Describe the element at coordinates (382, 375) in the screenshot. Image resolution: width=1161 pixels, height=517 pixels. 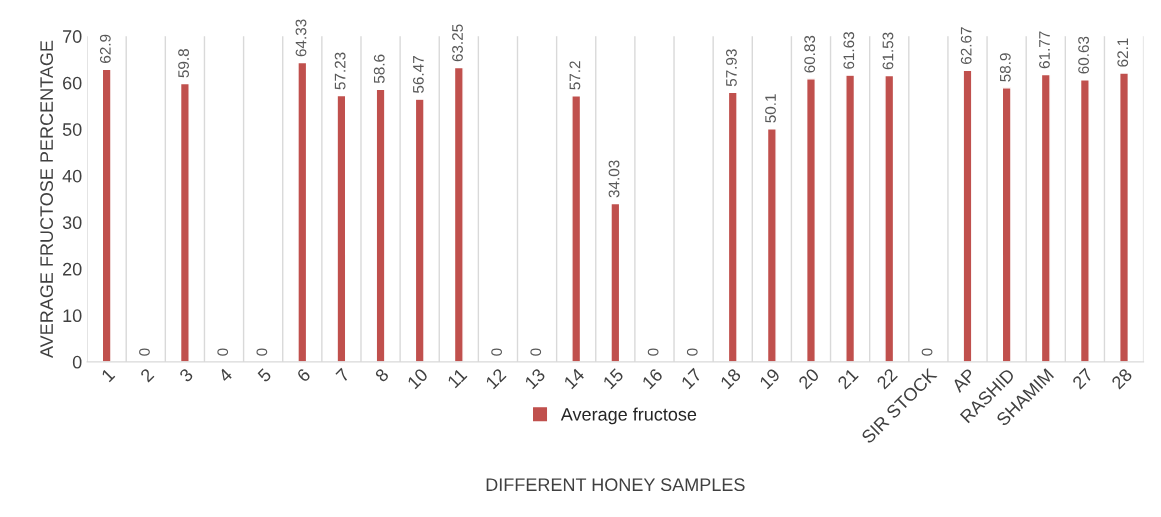
I see `x-tick-label: 8` at that location.